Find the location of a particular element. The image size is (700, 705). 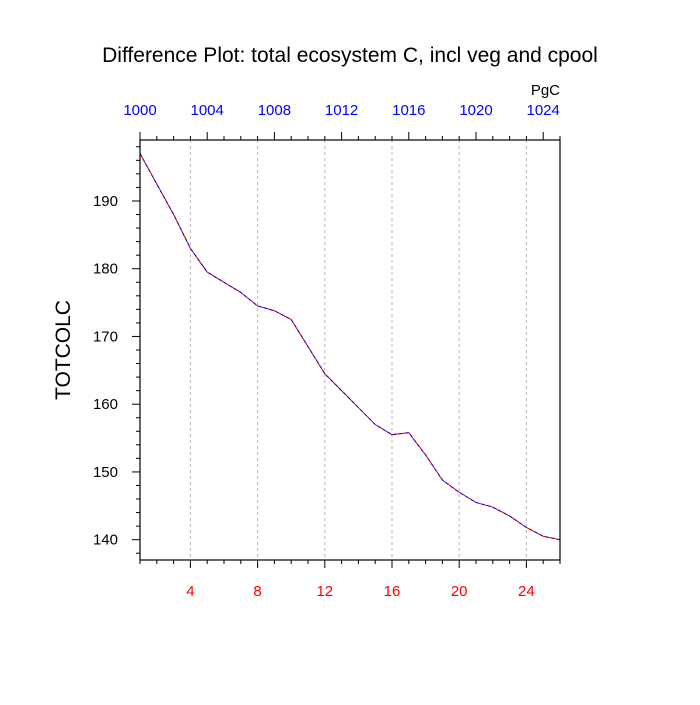

y-axis-tick-label: 140 is located at coordinates (105, 540).